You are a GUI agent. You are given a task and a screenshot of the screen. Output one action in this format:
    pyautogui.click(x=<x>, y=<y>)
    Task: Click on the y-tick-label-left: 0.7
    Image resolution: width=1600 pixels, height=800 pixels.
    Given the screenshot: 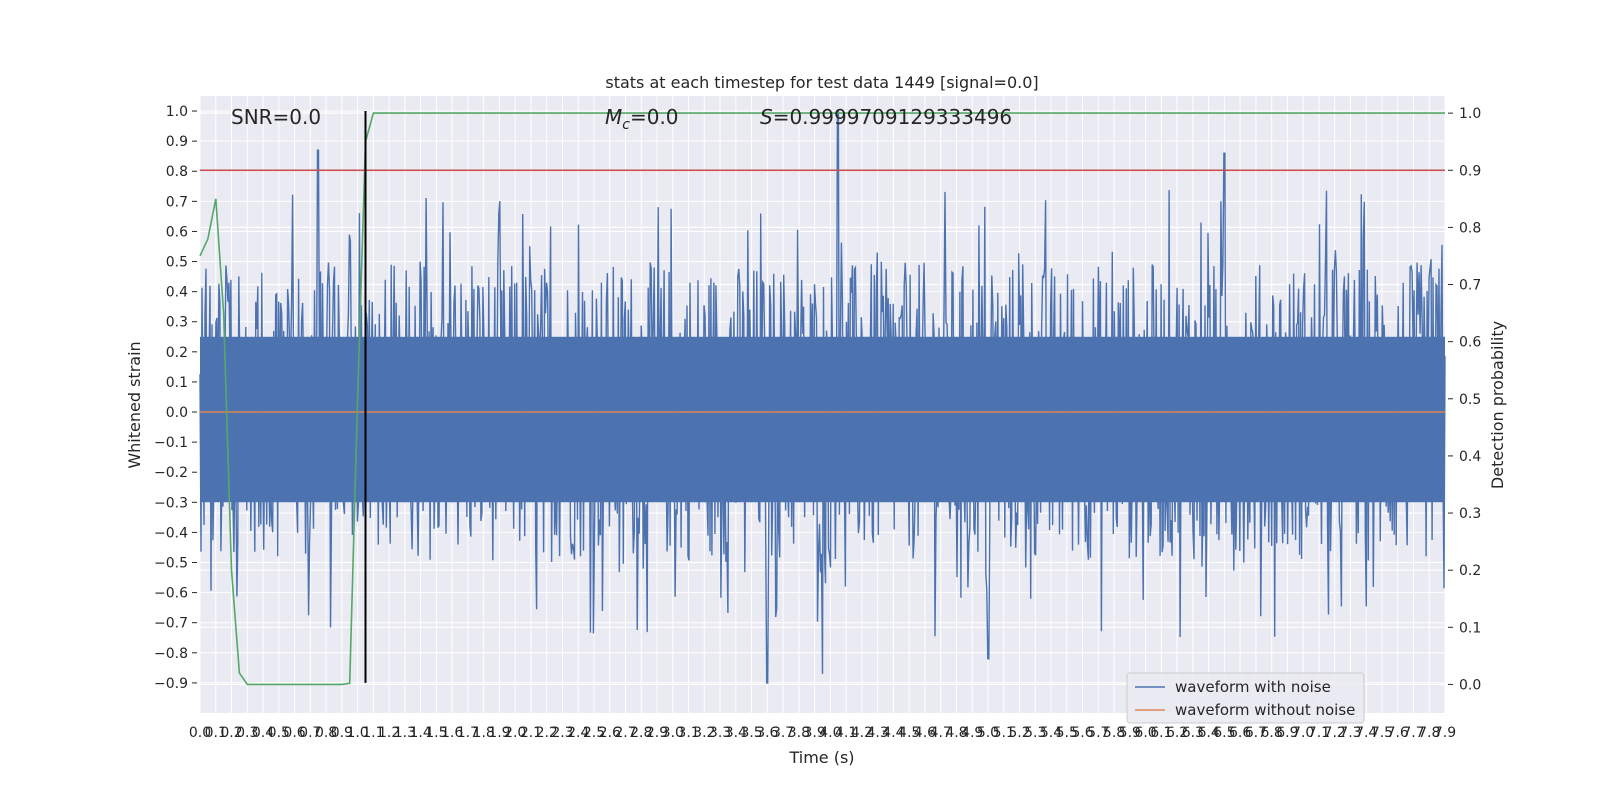 What is the action you would take?
    pyautogui.click(x=177, y=202)
    